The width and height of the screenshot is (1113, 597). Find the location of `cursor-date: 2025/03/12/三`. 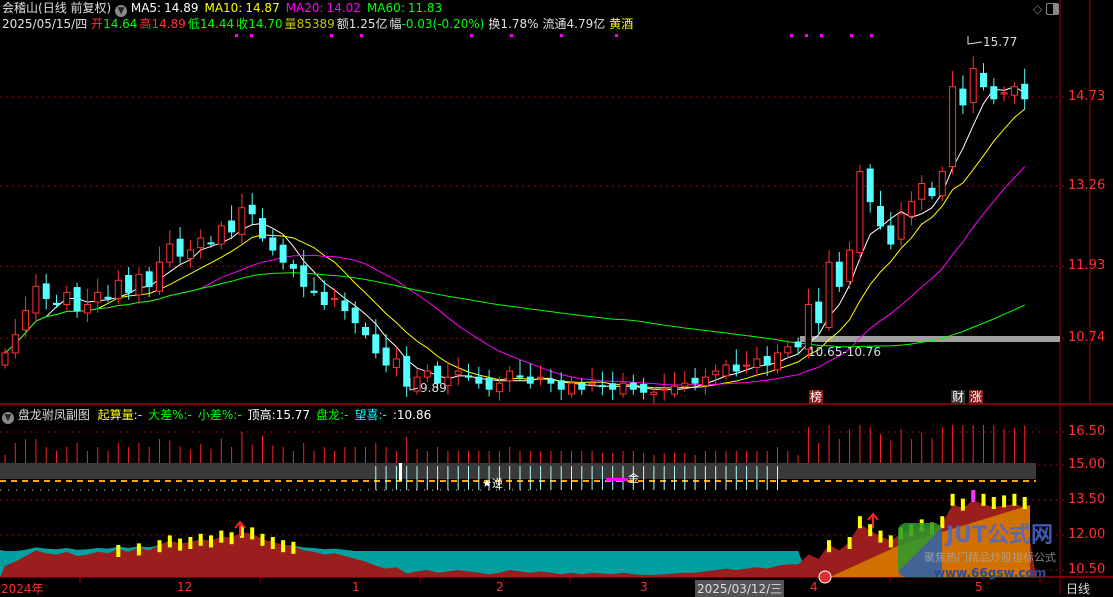

cursor-date: 2025/03/12/三 is located at coordinates (740, 588).